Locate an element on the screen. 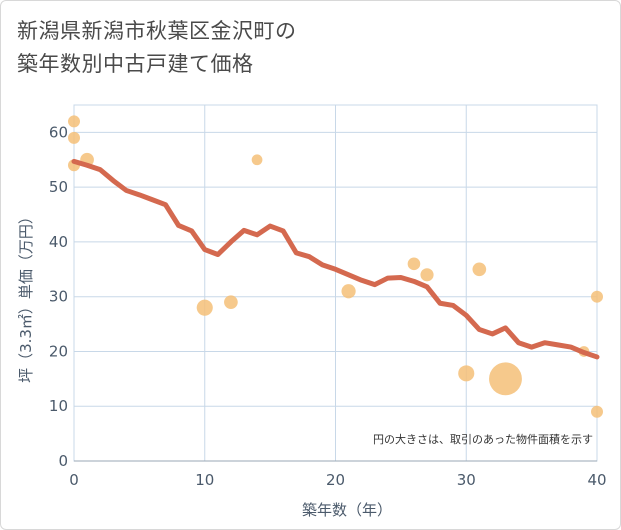 The height and width of the screenshot is (530, 621). title-line-2: 築年数別中古戸建て価格 is located at coordinates (135, 64).